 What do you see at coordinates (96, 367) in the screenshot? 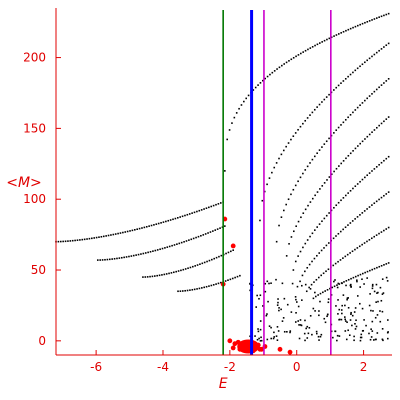
I see `x-tick-label: -6` at bounding box center [96, 367].